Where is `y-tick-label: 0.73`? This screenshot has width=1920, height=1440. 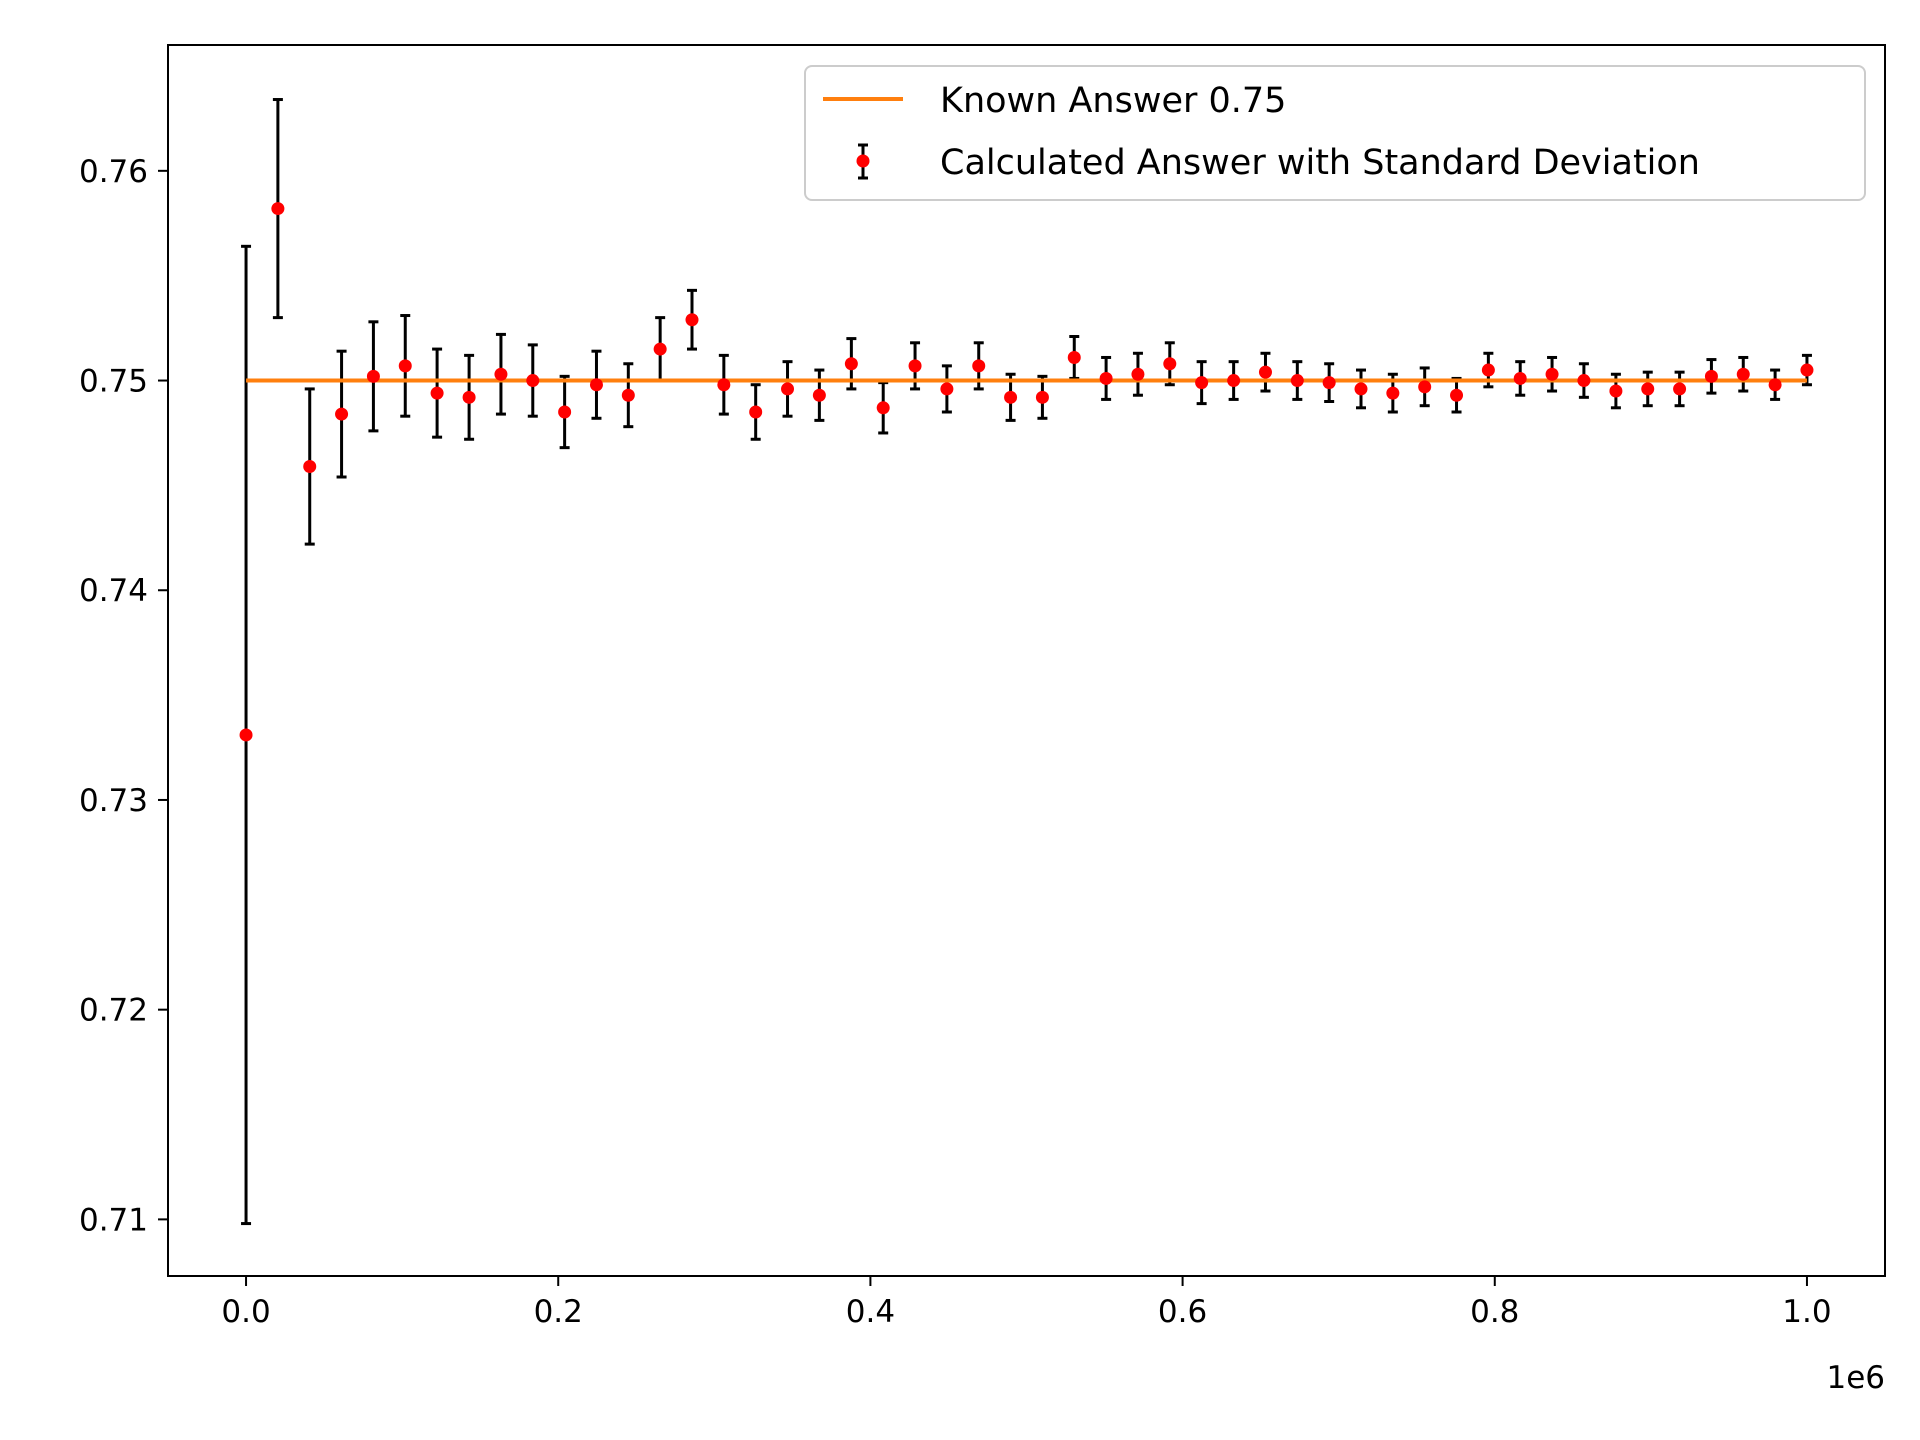
y-tick-label: 0.73 is located at coordinates (113, 801).